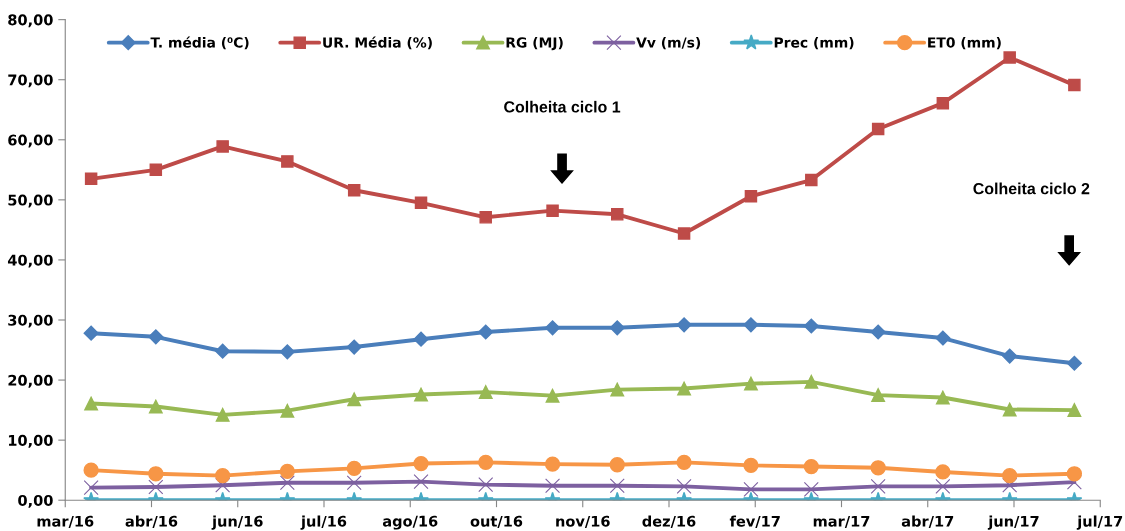  I want to click on x-tick-label: abr/16, so click(151, 521).